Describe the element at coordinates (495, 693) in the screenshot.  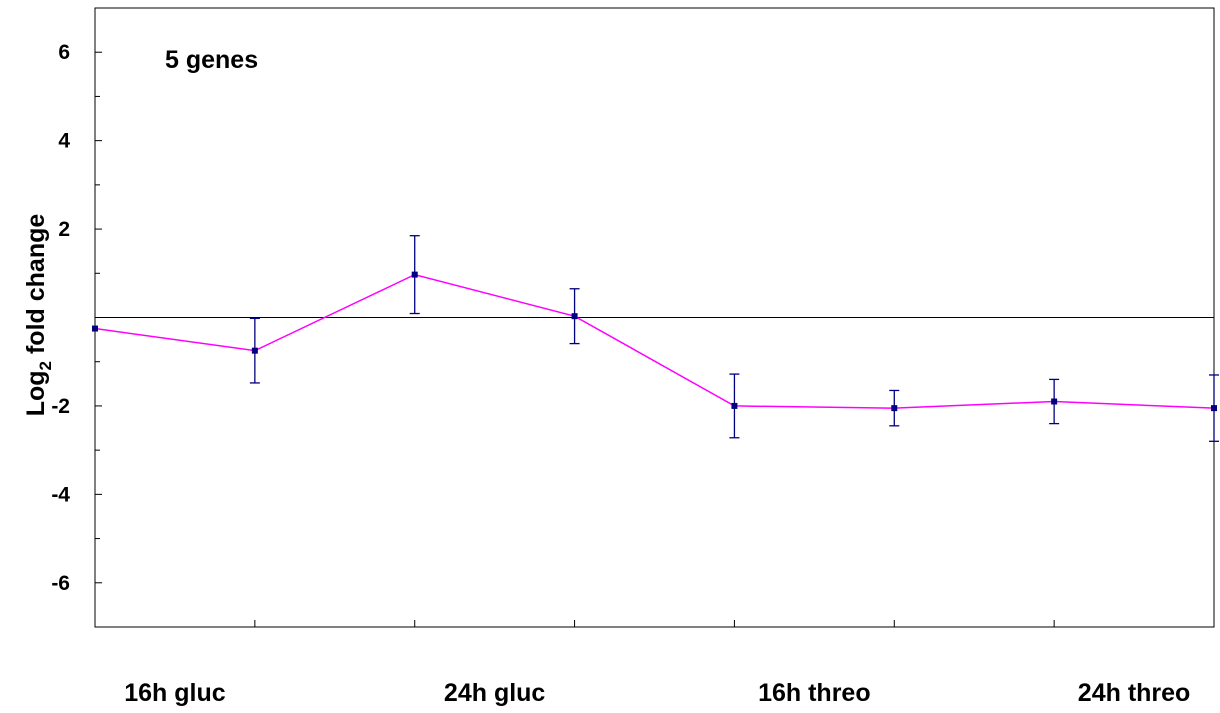
I see `x-category-label: 24h gluc` at that location.